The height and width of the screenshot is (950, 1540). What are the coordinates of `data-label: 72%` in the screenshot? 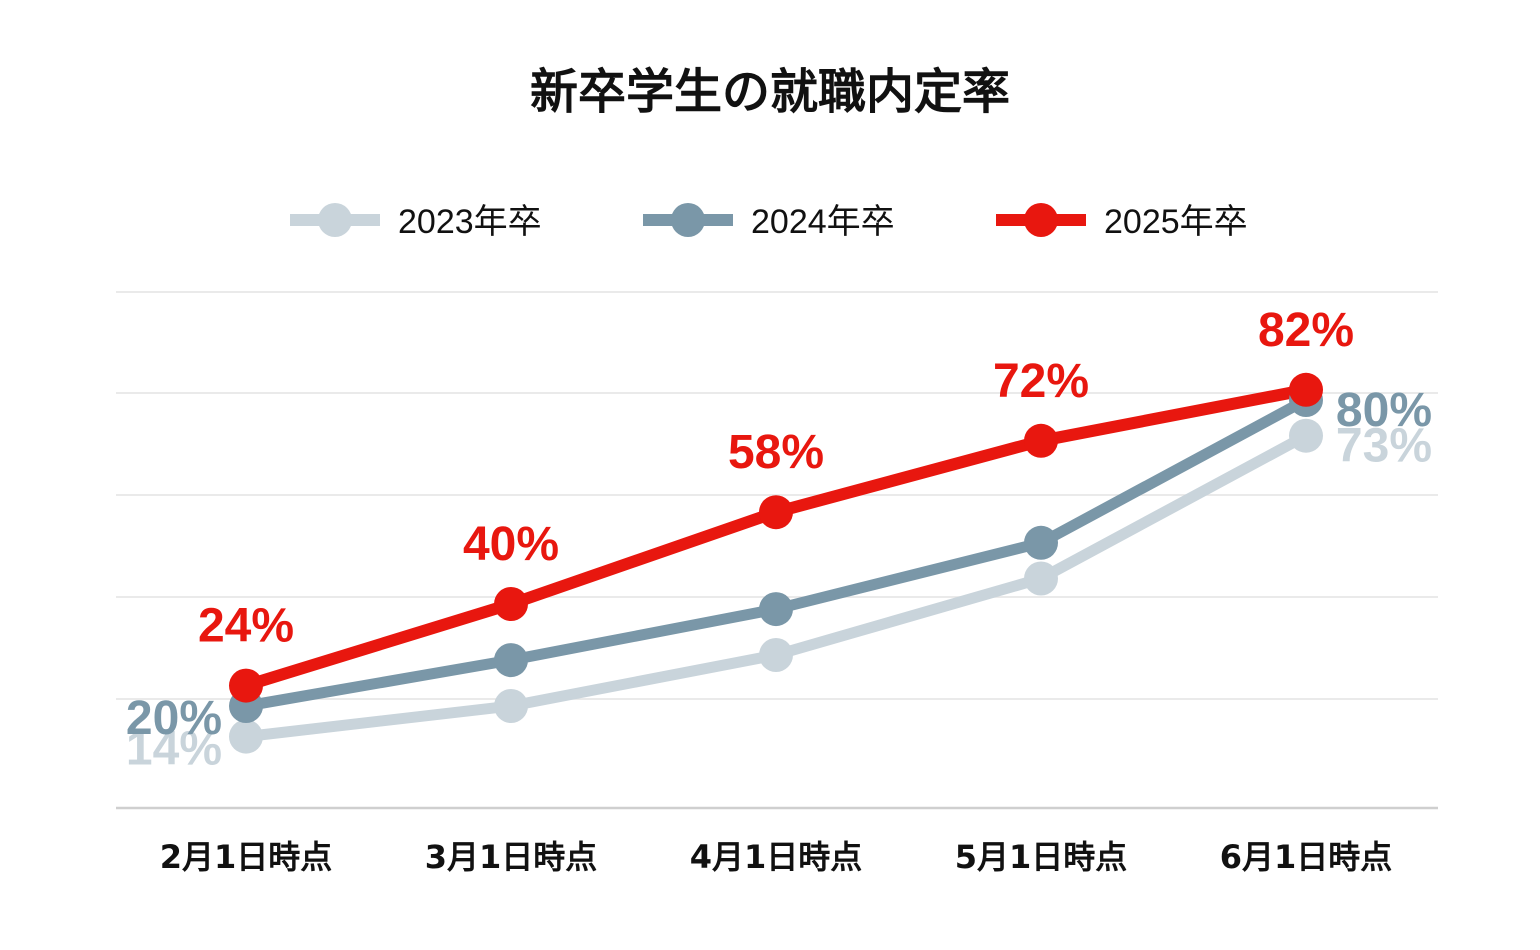 It's located at (1041, 381).